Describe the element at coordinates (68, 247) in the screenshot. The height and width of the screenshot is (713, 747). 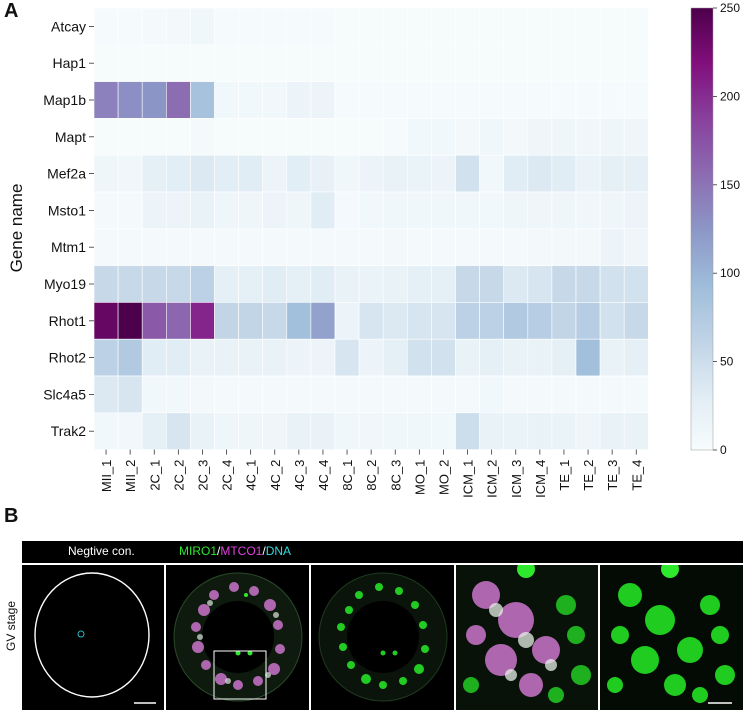
I see `gene-label-Mtm1: Mtm1` at that location.